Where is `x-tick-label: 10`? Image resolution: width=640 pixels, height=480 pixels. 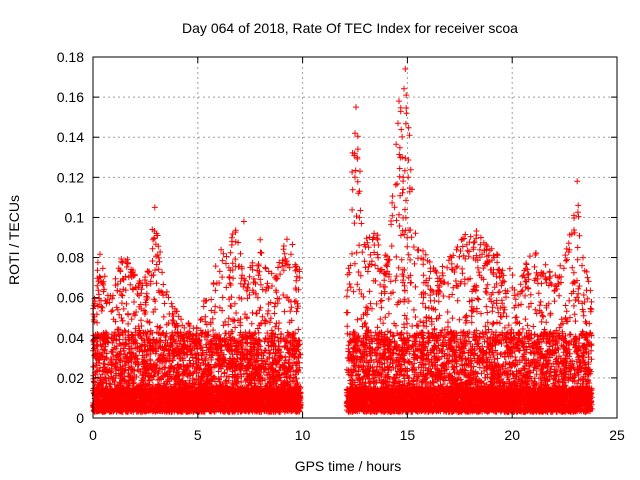 x-tick-label: 10 is located at coordinates (303, 435).